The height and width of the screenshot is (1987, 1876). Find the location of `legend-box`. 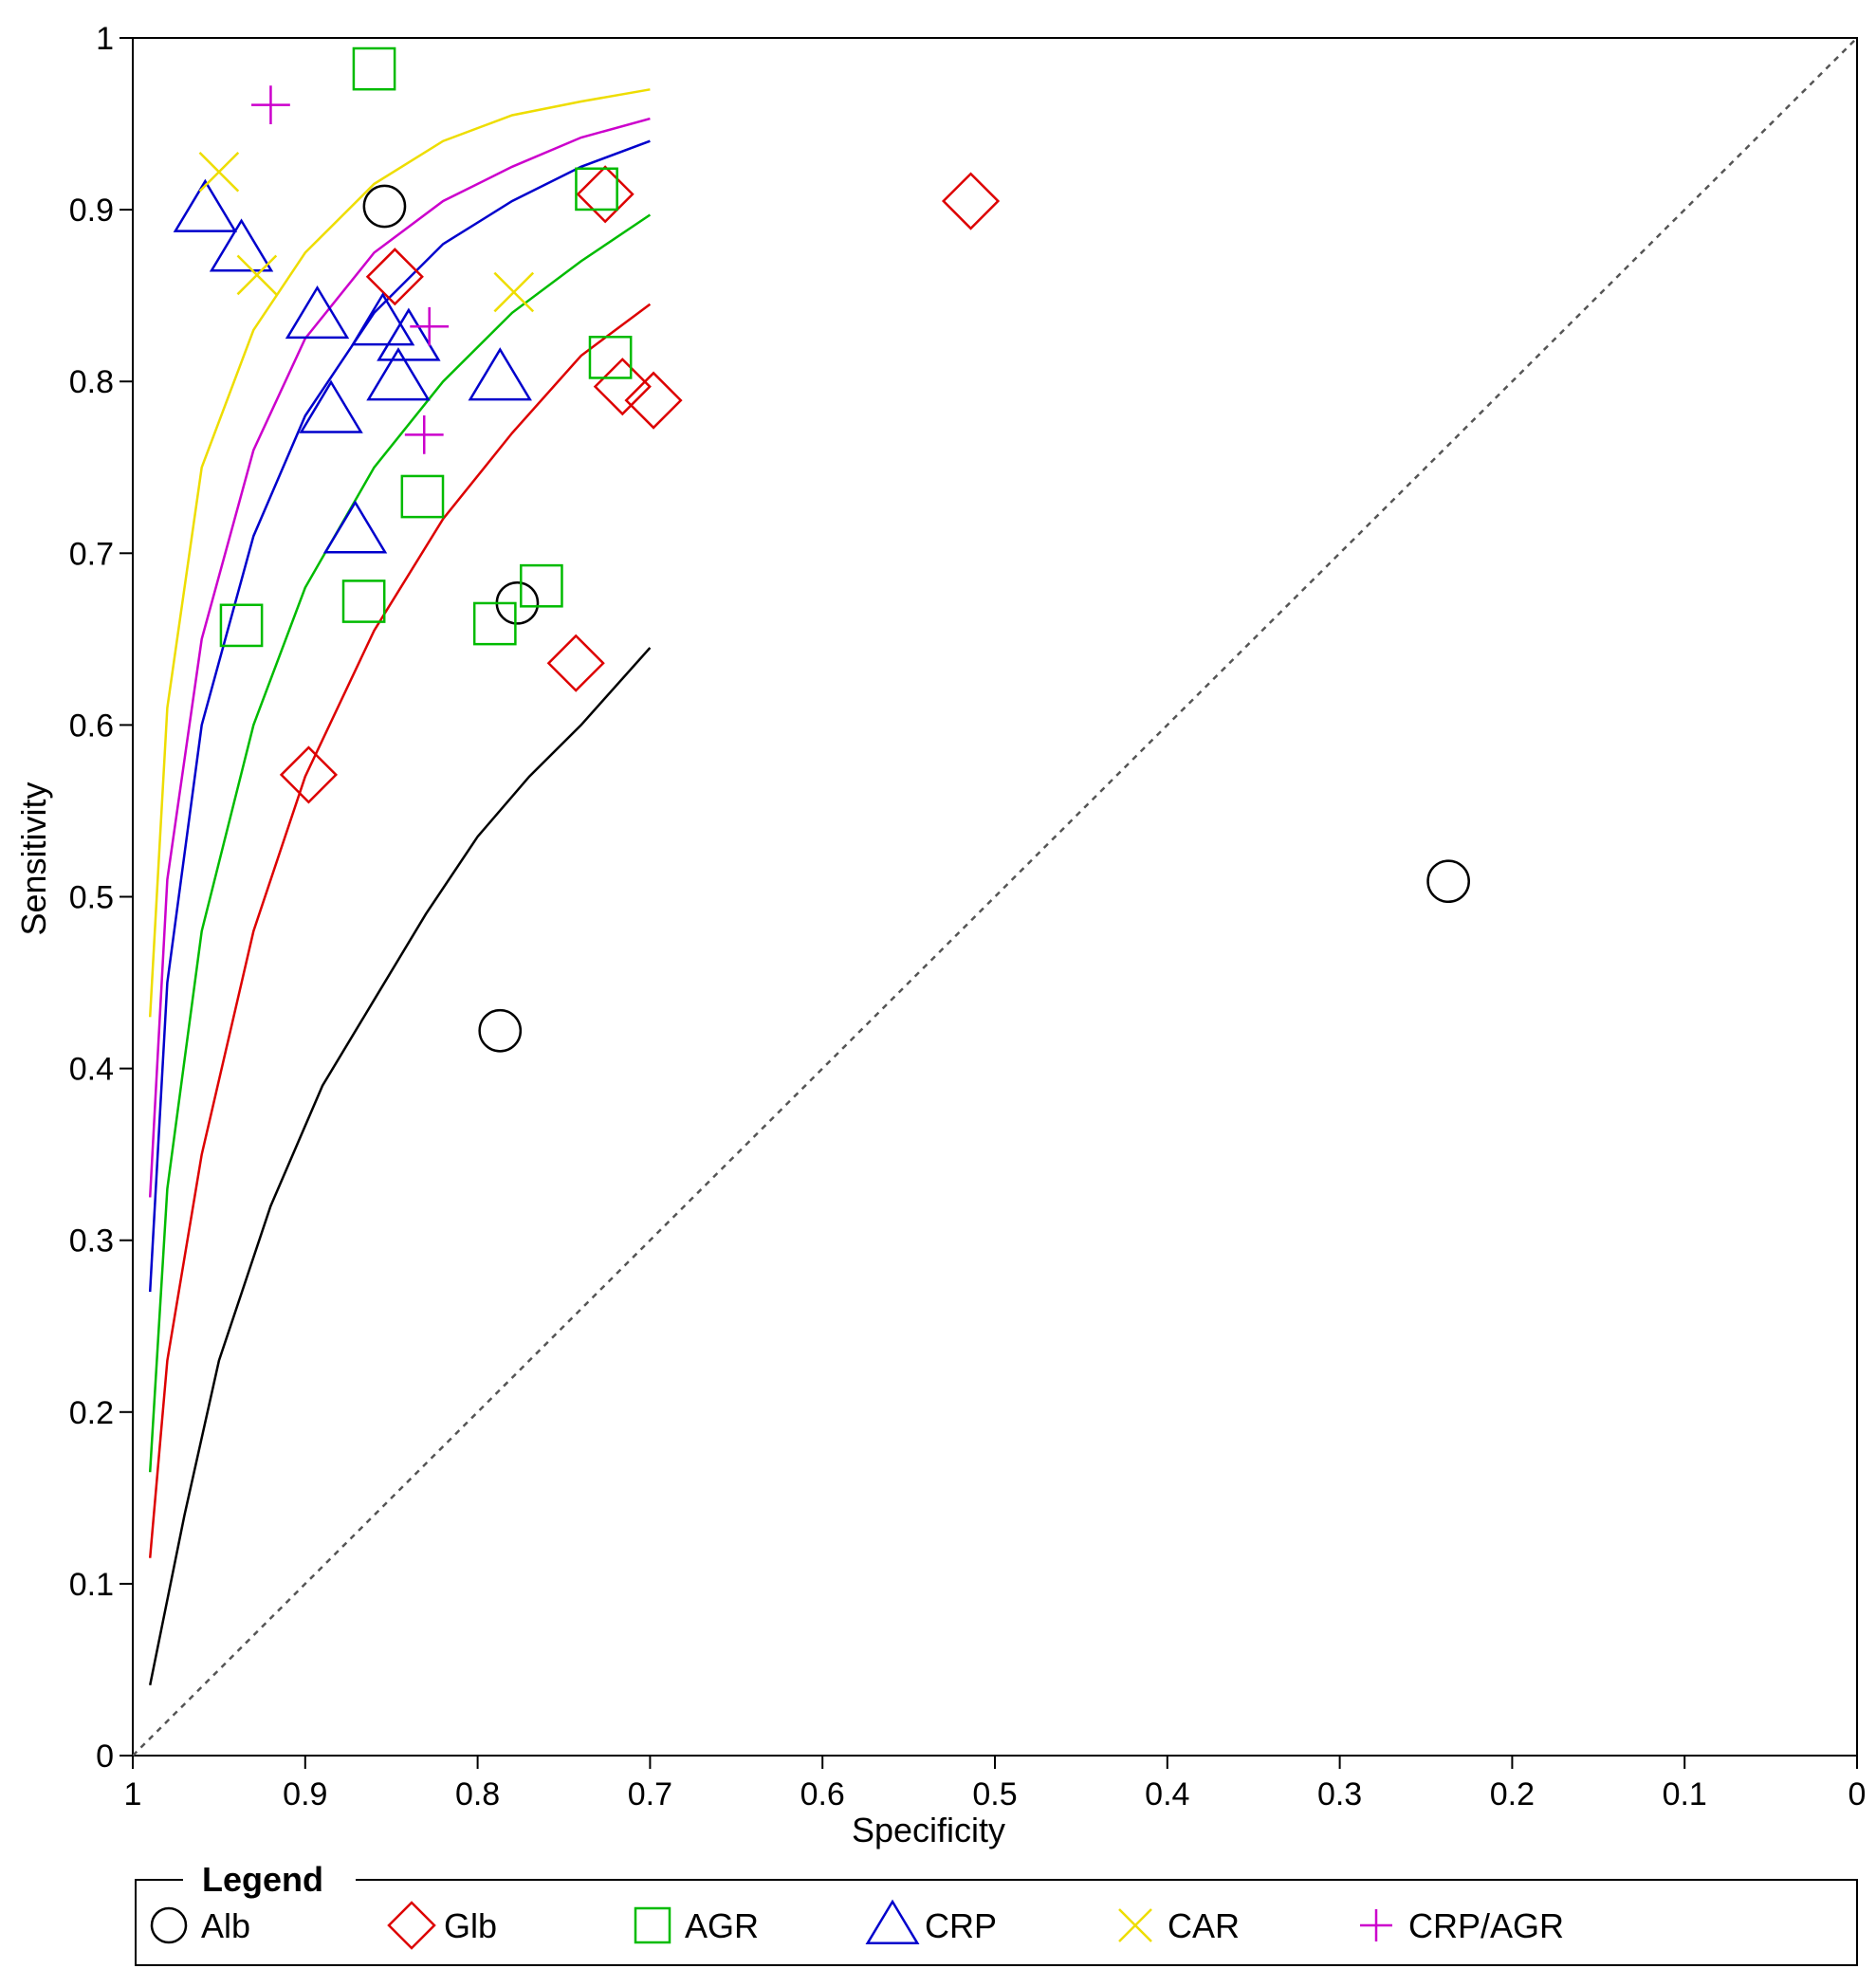

legend-box is located at coordinates (996, 1923).